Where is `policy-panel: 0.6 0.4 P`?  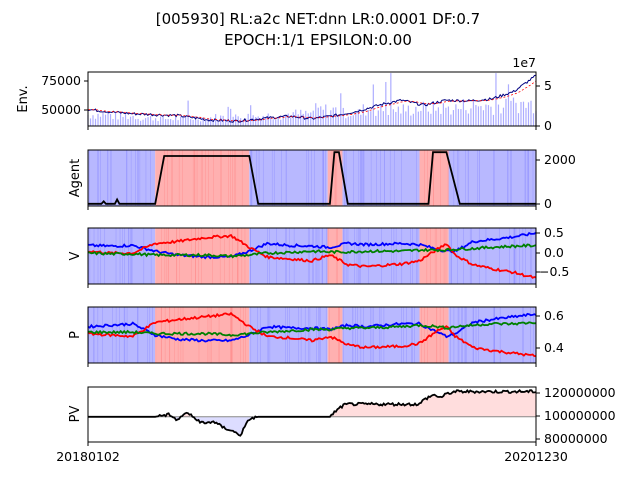 policy-panel: 0.6 0.4 P is located at coordinates (316, 335).